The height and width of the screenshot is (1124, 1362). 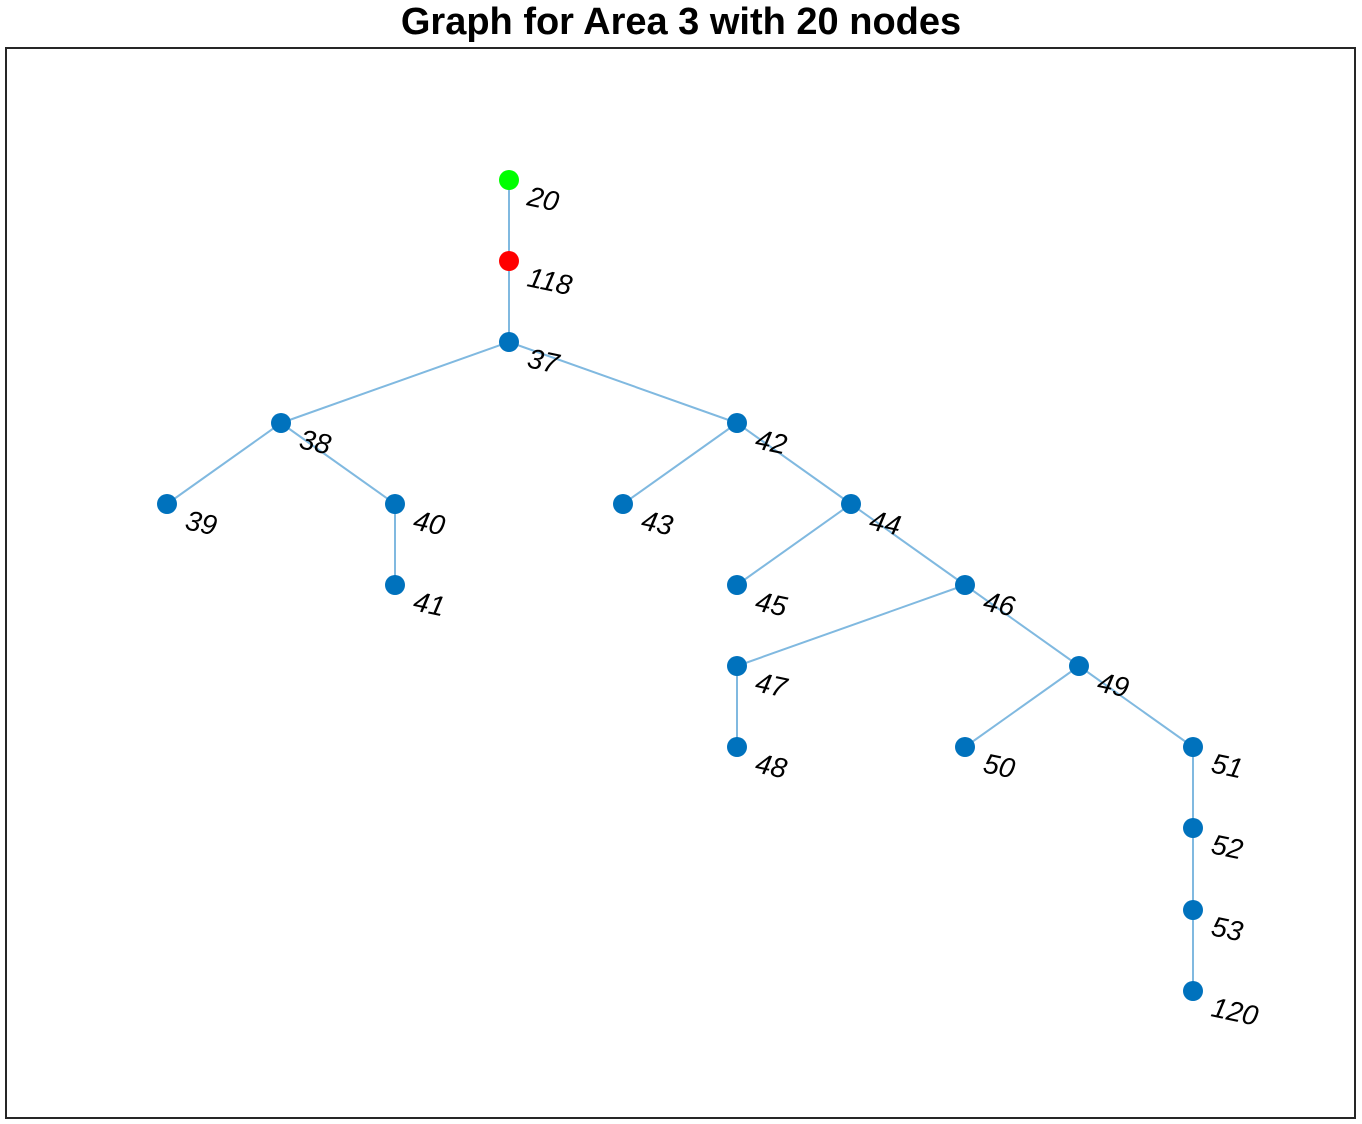 What do you see at coordinates (429, 604) in the screenshot?
I see `node-label-41: 41` at bounding box center [429, 604].